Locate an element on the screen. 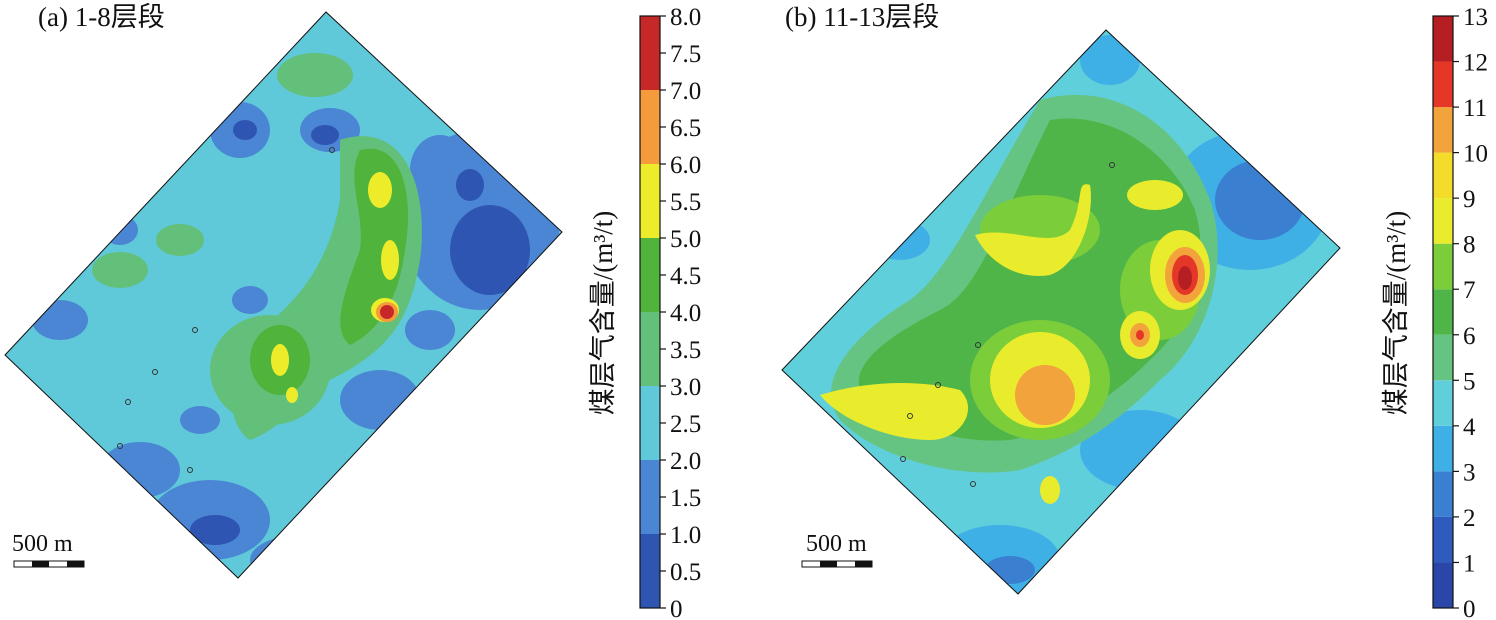 Image resolution: width=1496 pixels, height=620 pixels. colorbar-a-tick-label-2: 1.0 is located at coordinates (685, 535).